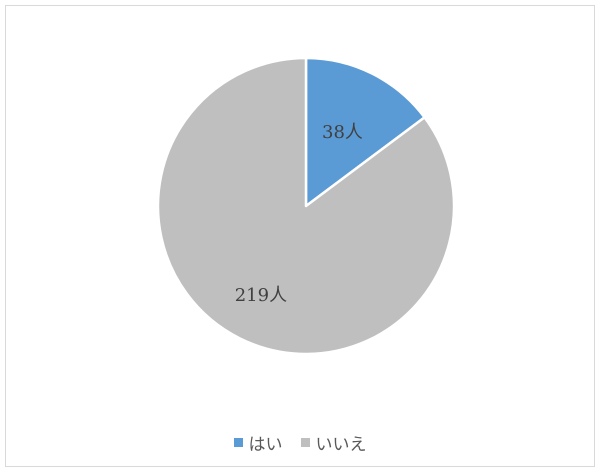 Image resolution: width=601 pixels, height=474 pixels. What do you see at coordinates (305, 442) in the screenshot?
I see `legend-swatch-no` at bounding box center [305, 442].